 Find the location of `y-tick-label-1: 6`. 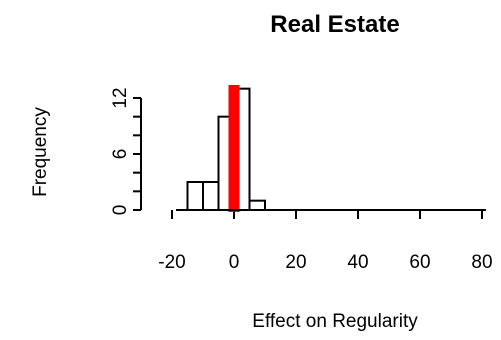

y-tick-label-1: 6 is located at coordinates (120, 154).